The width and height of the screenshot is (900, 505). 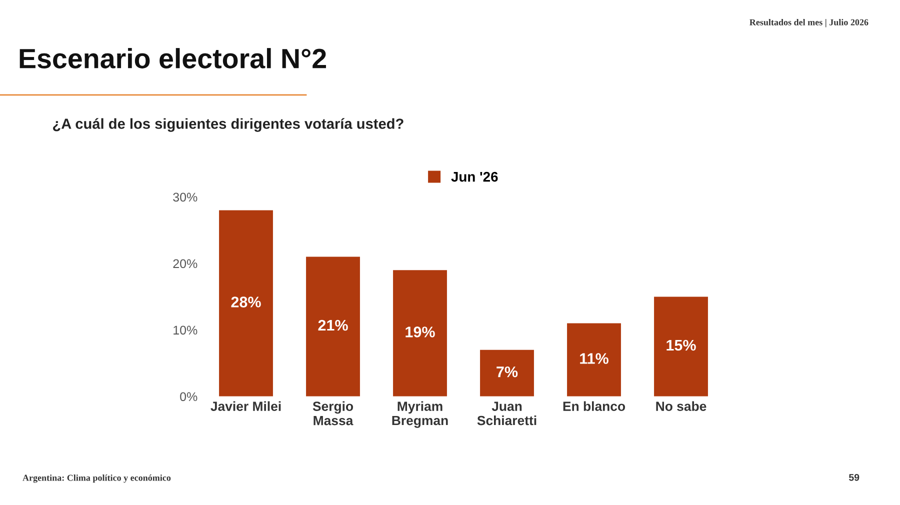 What do you see at coordinates (594, 406) in the screenshot?
I see `x-tick-label: En blanco` at bounding box center [594, 406].